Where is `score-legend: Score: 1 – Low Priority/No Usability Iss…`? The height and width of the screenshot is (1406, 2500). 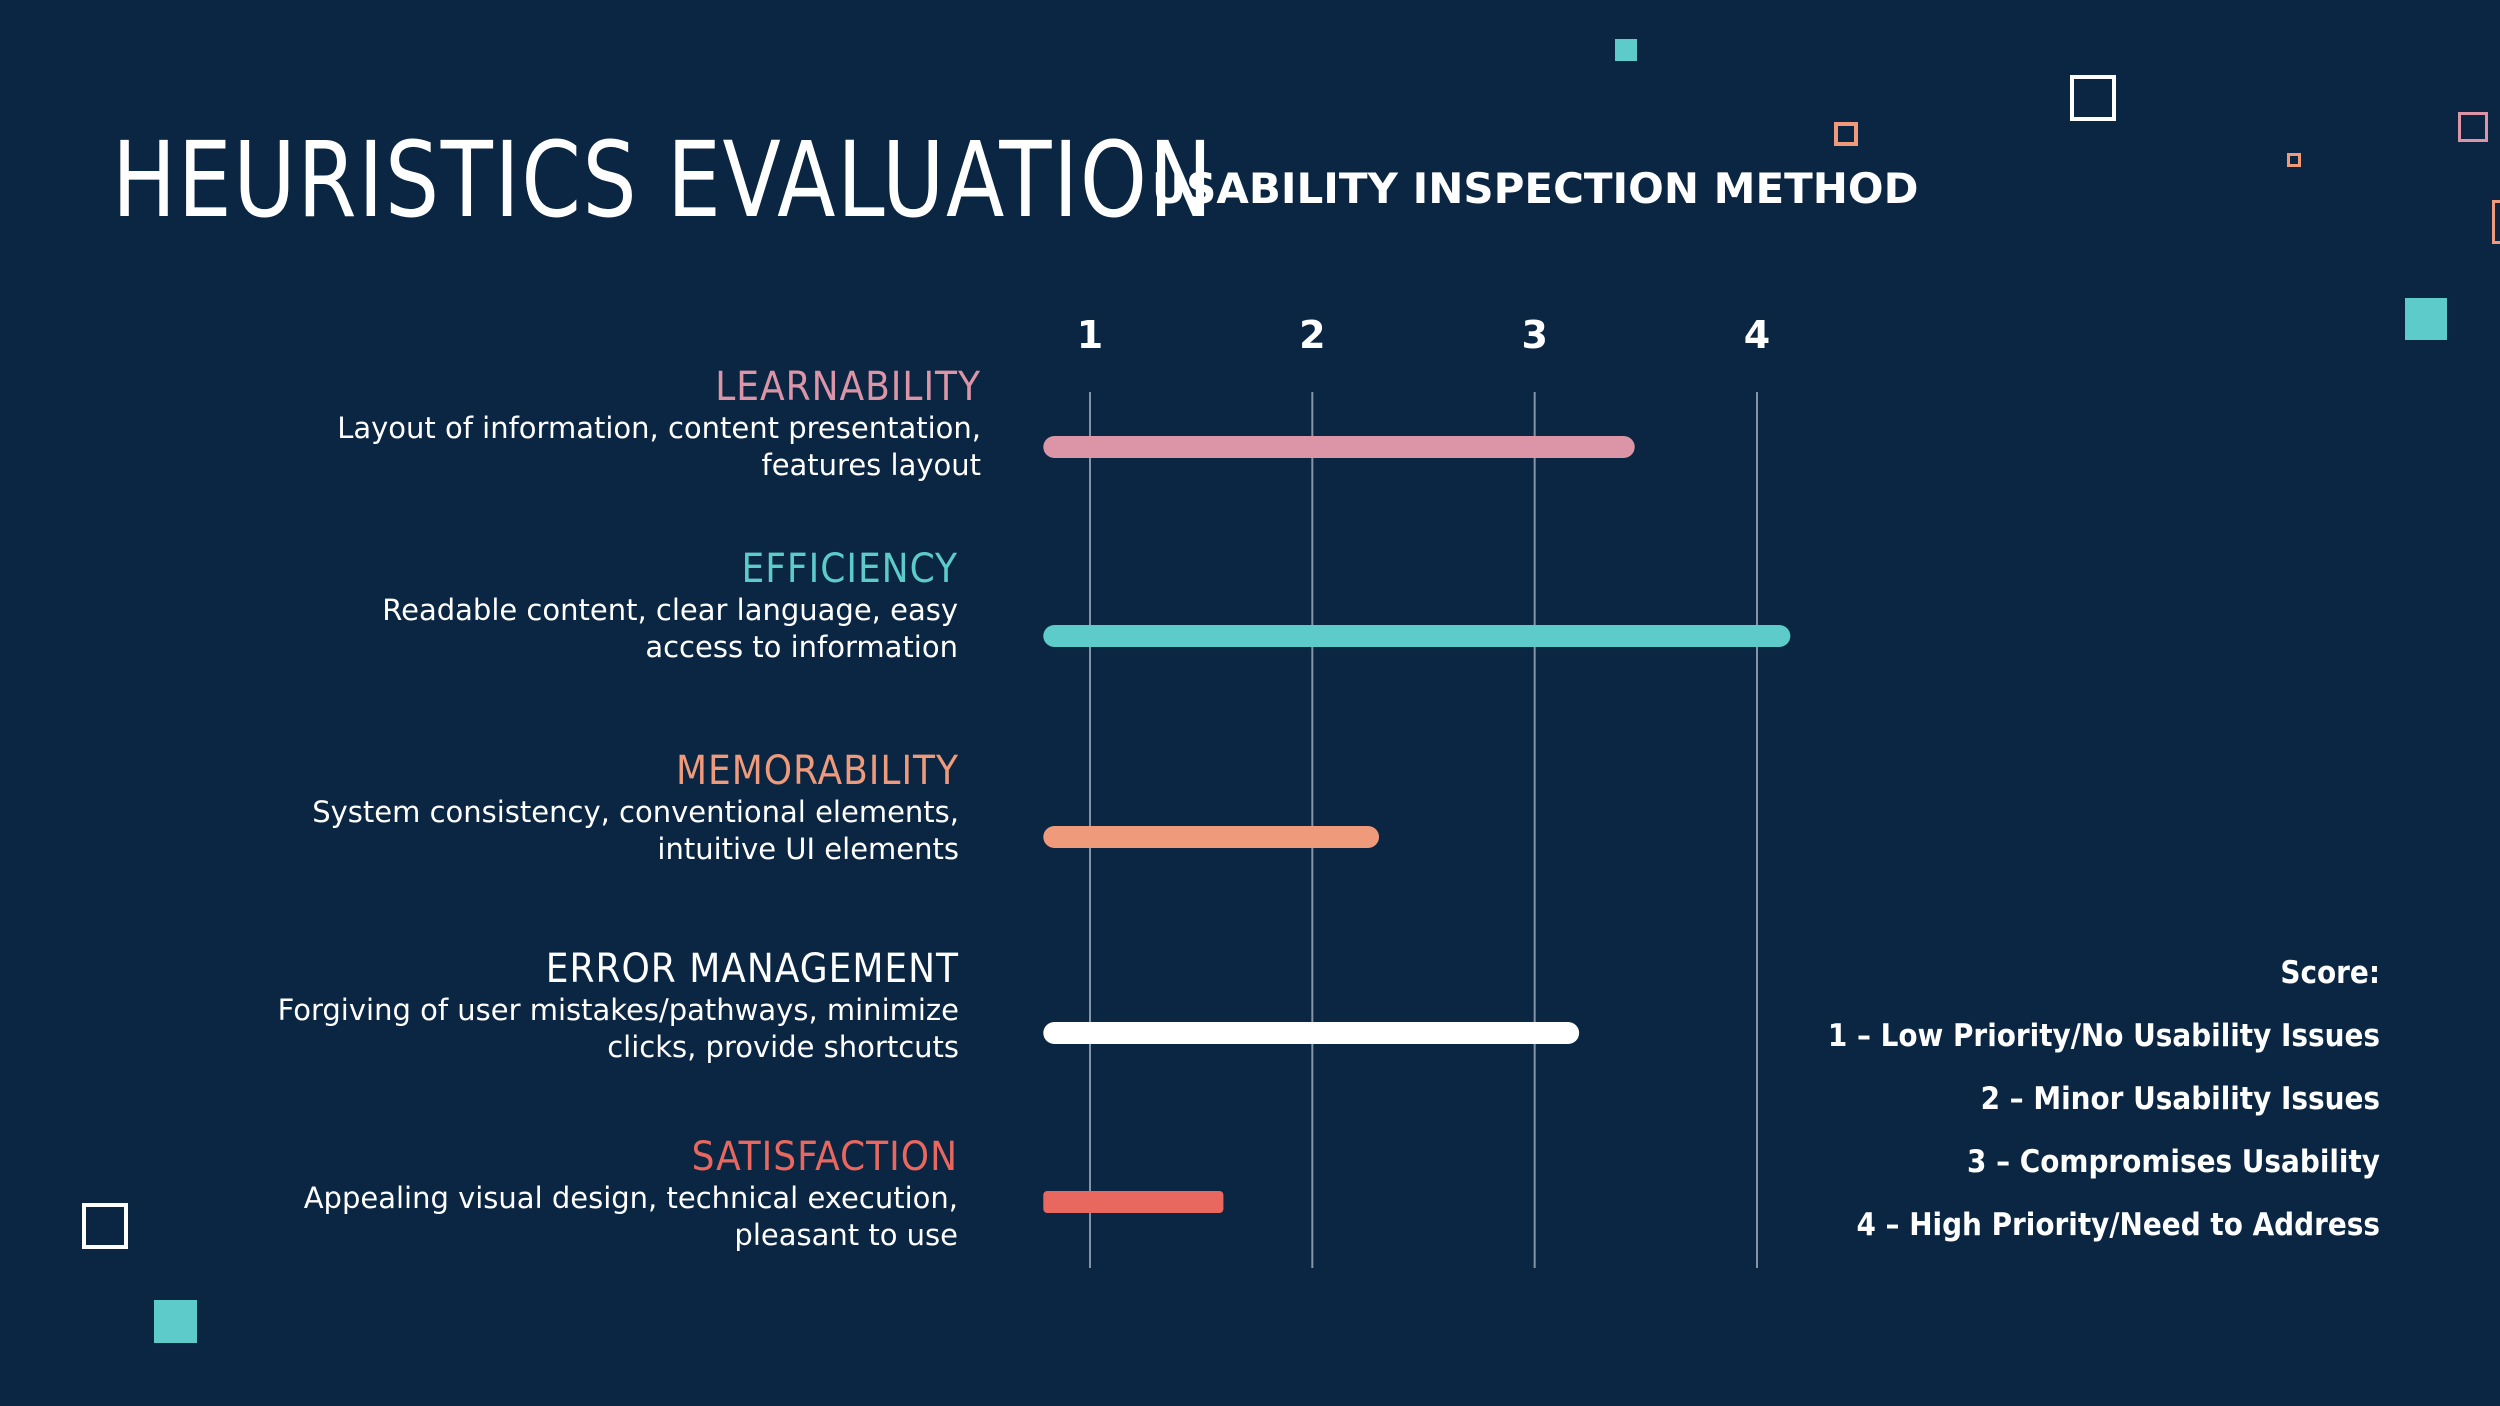
score-legend: Score: 1 – Low Priority/No Usability Iss… is located at coordinates (2104, 1099).